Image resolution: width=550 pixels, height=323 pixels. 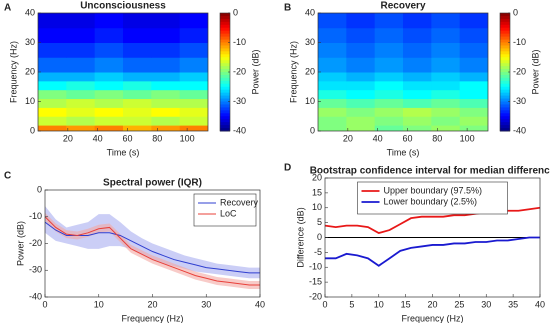 What do you see at coordinates (310, 12) in the screenshot?
I see `y-tick-label: 40` at bounding box center [310, 12].